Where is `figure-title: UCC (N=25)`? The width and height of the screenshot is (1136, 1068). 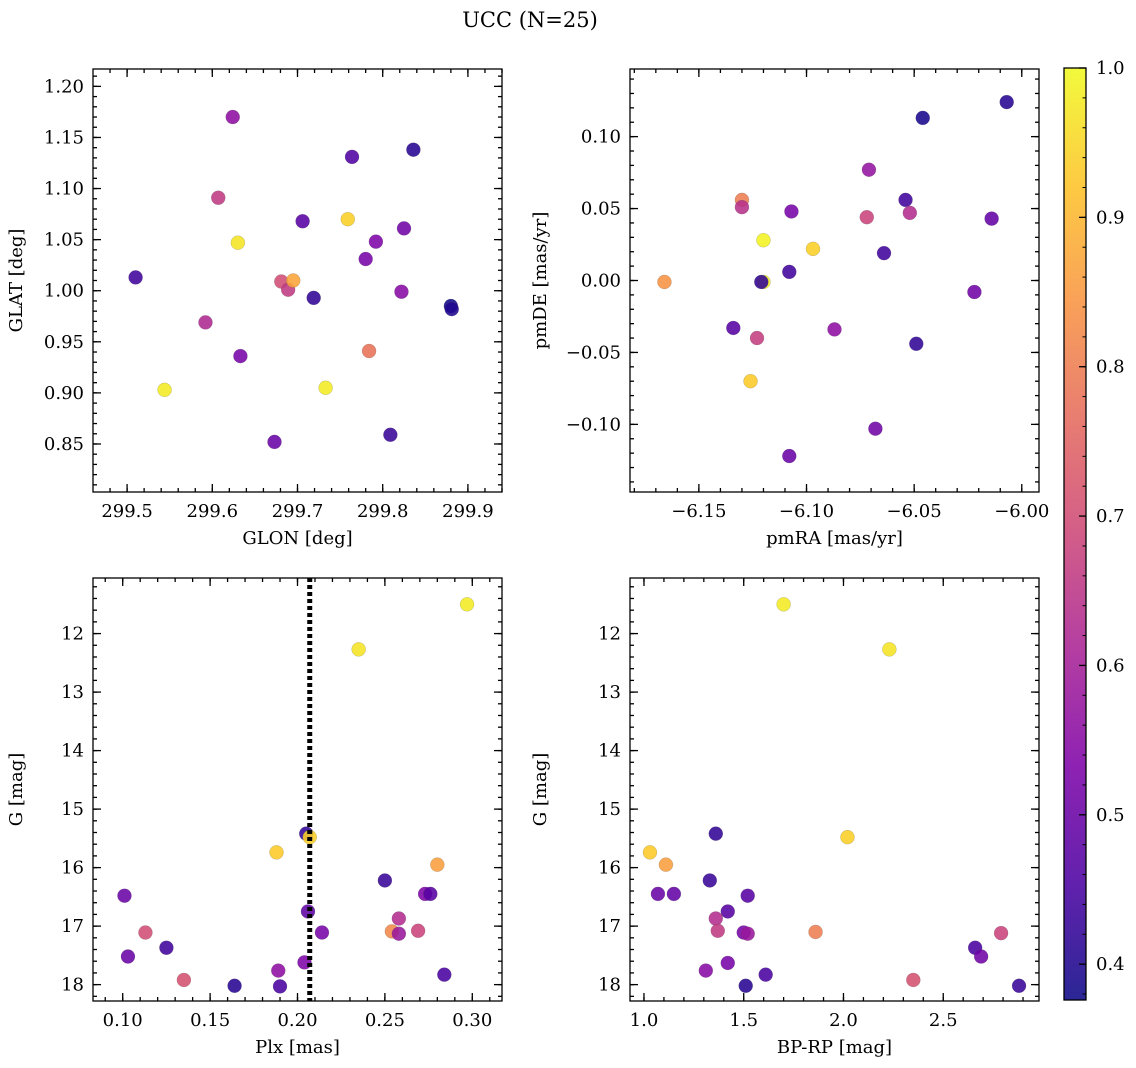 figure-title: UCC (N=25) is located at coordinates (530, 20).